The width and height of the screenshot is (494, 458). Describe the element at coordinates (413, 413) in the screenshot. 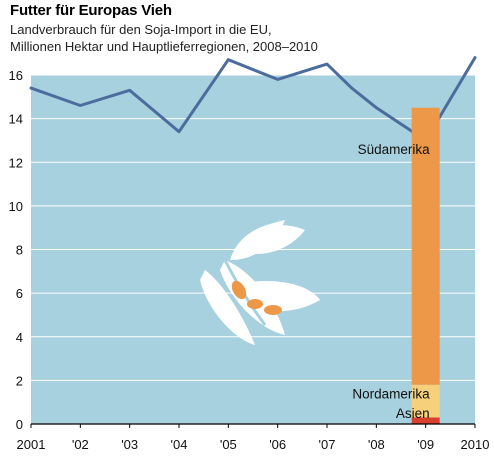

I see `bar-label-asien: Asien` at that location.